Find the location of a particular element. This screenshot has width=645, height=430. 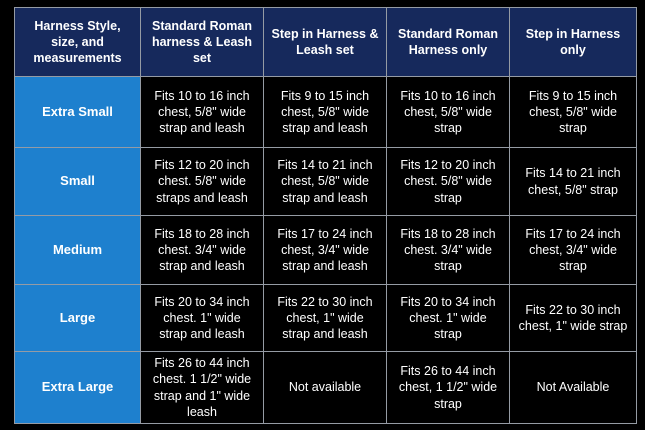

measurement-cell: Fits 14 to 21 inch chest, 5/8" strap is located at coordinates (573, 181).